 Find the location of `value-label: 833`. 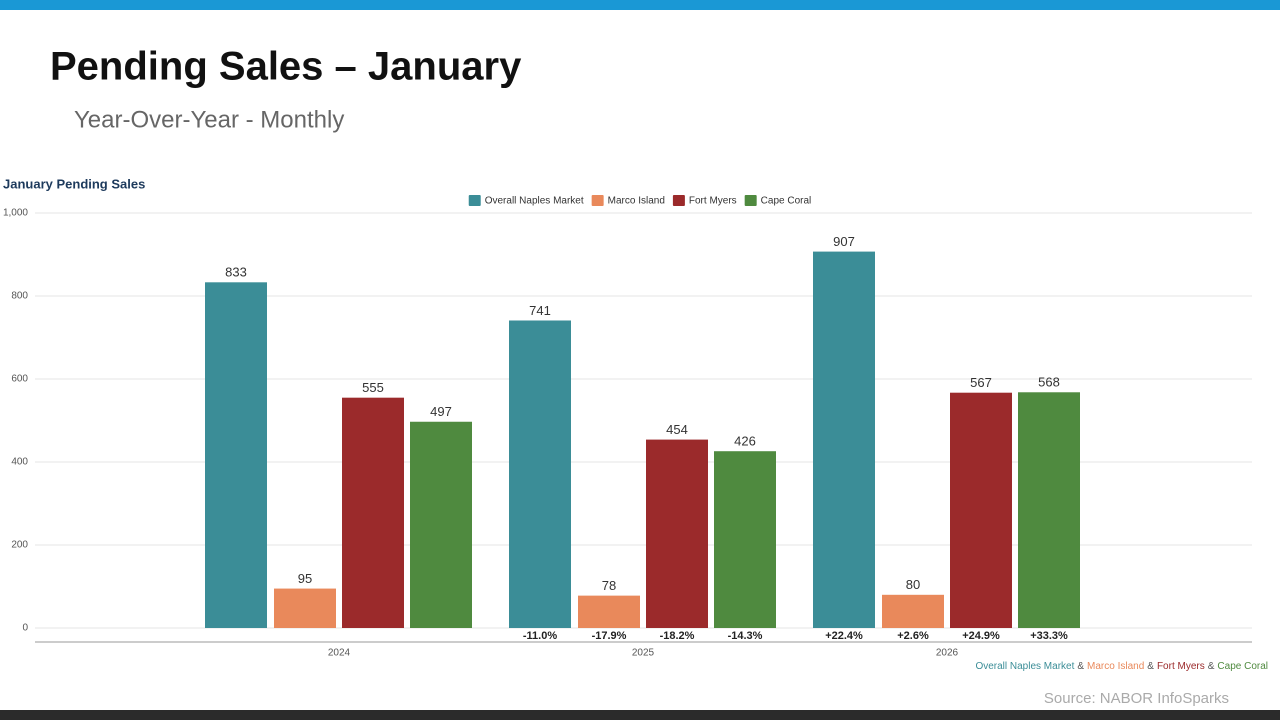

value-label: 833 is located at coordinates (236, 272).